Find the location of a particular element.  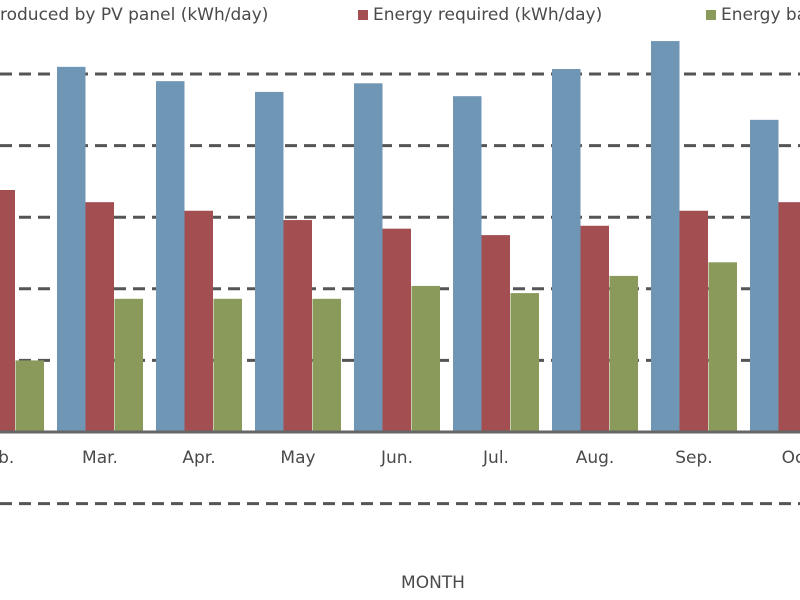

x-tick-label: Sep. is located at coordinates (693, 458).